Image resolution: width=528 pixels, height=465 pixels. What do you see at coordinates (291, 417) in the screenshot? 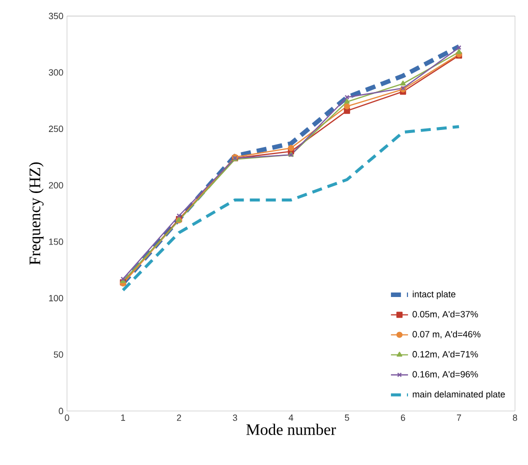
I see `x-tick-label: 4` at bounding box center [291, 417].